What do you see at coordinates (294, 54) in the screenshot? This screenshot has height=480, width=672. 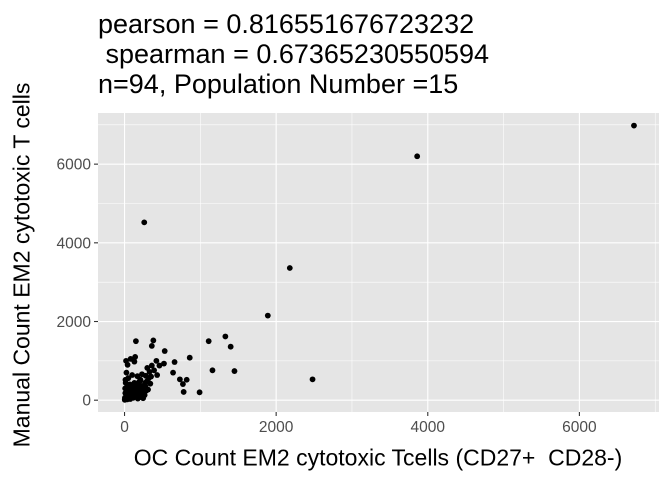 I see `chart-title-line-2: spearman = 0.67365230550594` at bounding box center [294, 54].